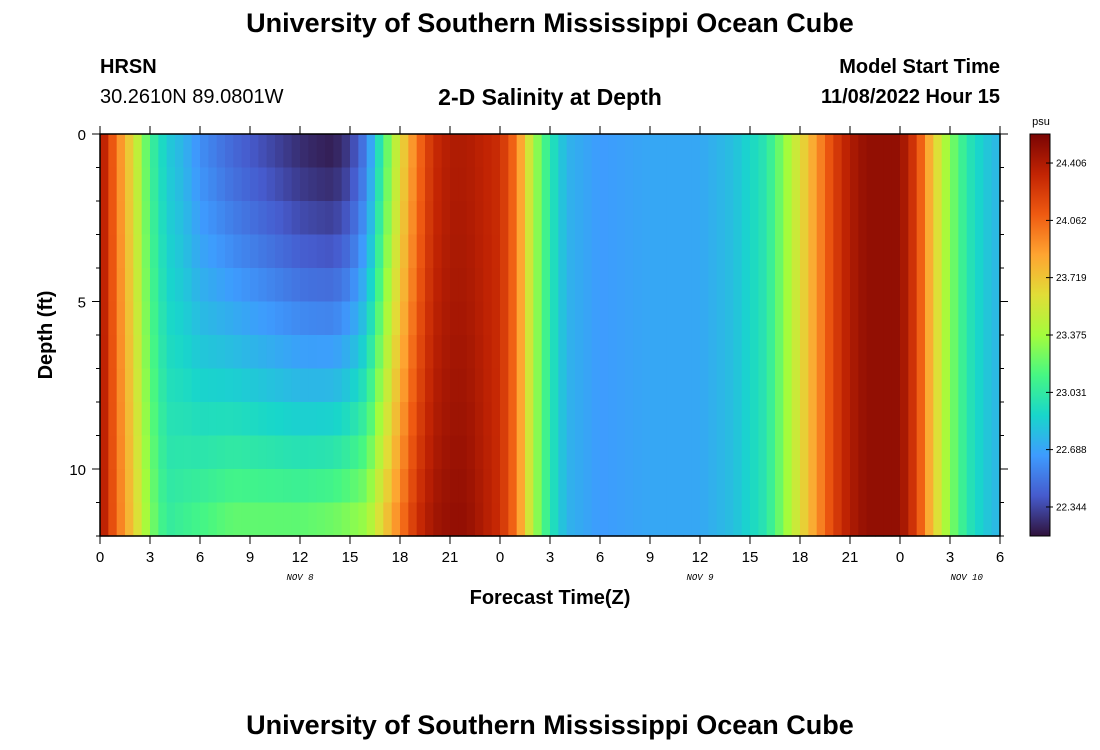 The image size is (1100, 750). I want to click on x-tick-label: 6, so click(600, 557).